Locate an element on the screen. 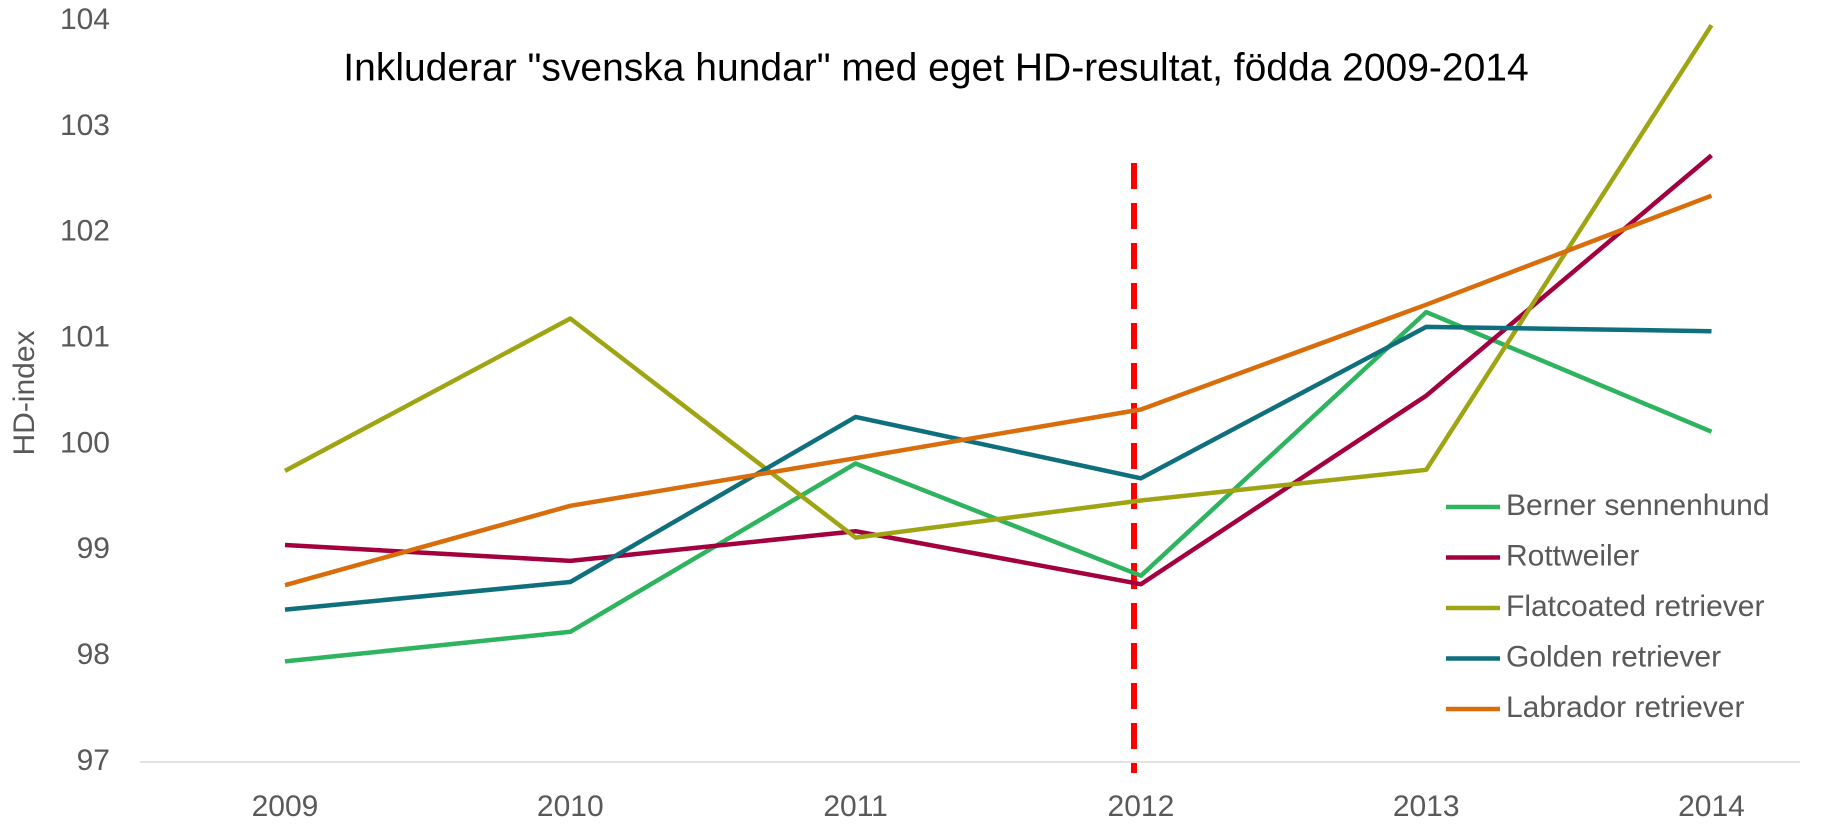 Image resolution: width=1823 pixels, height=825 pixels. legend-label: Rottweiler is located at coordinates (1572, 555).